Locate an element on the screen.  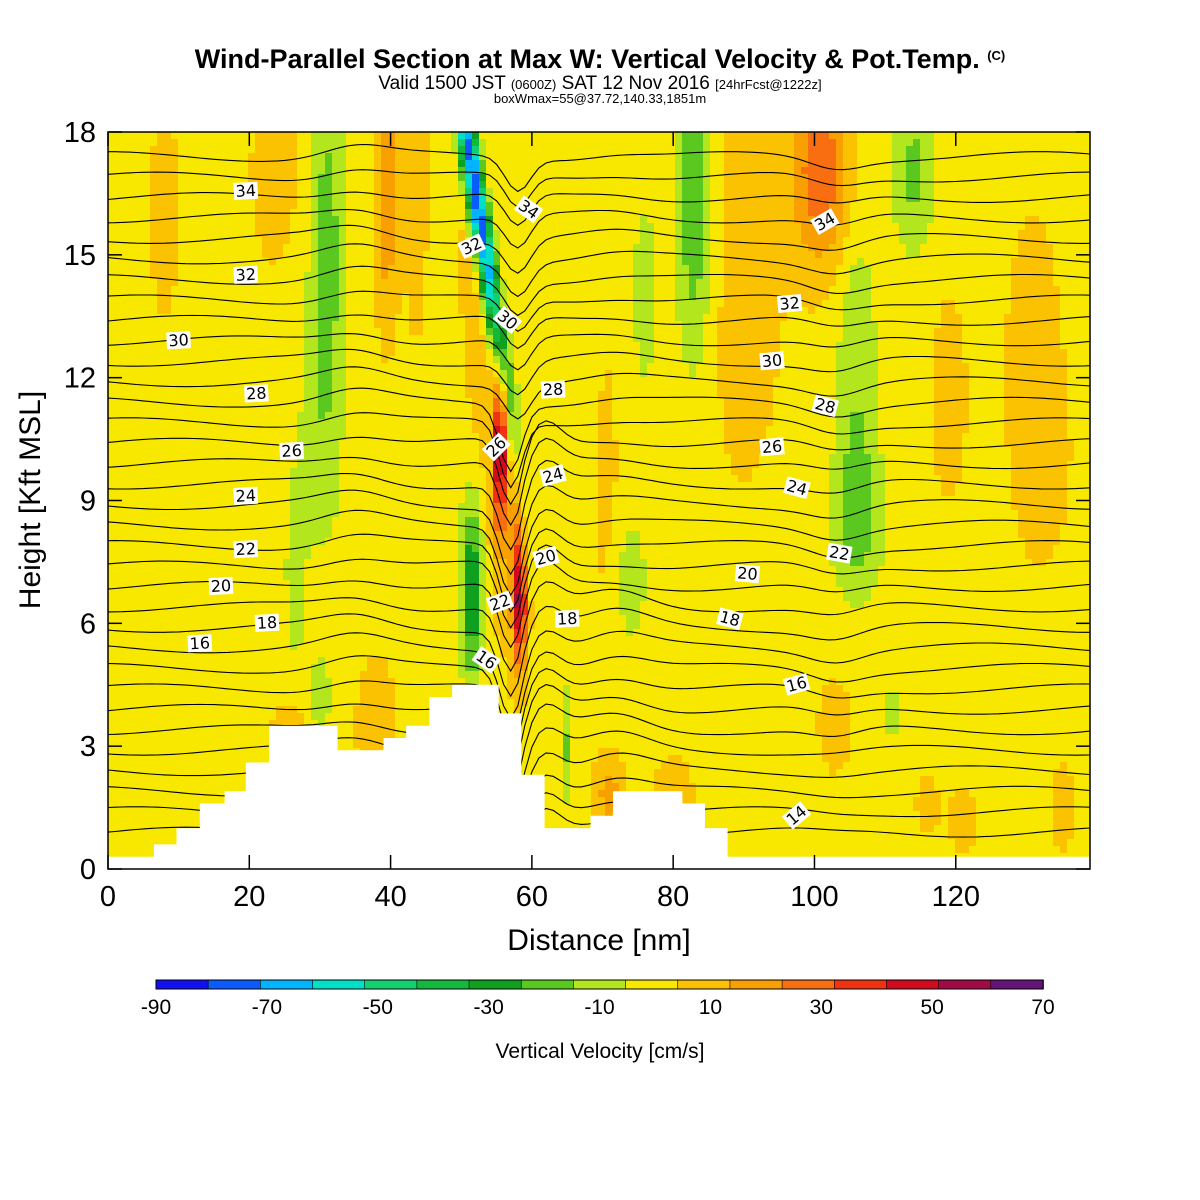
valid-time-utc: (0600Z) is located at coordinates (533, 84).